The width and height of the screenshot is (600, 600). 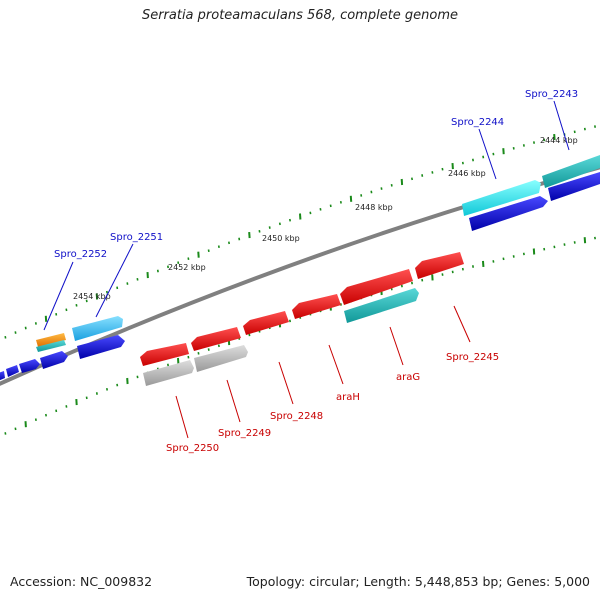 What do you see at coordinates (551, 94) in the screenshot?
I see `gene-label: Spro_2243` at bounding box center [551, 94].